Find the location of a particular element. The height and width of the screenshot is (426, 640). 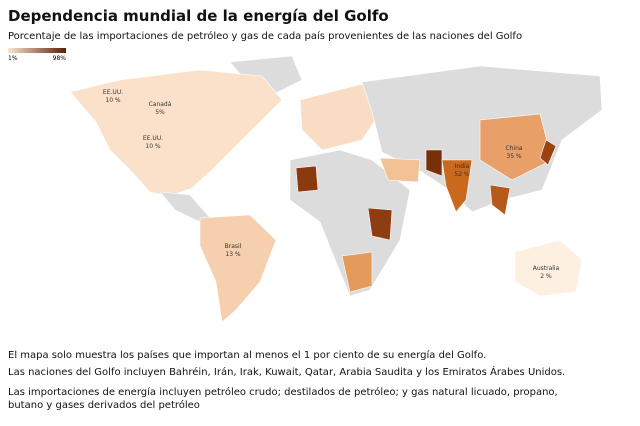

legend-bar is located at coordinates (37, 50).